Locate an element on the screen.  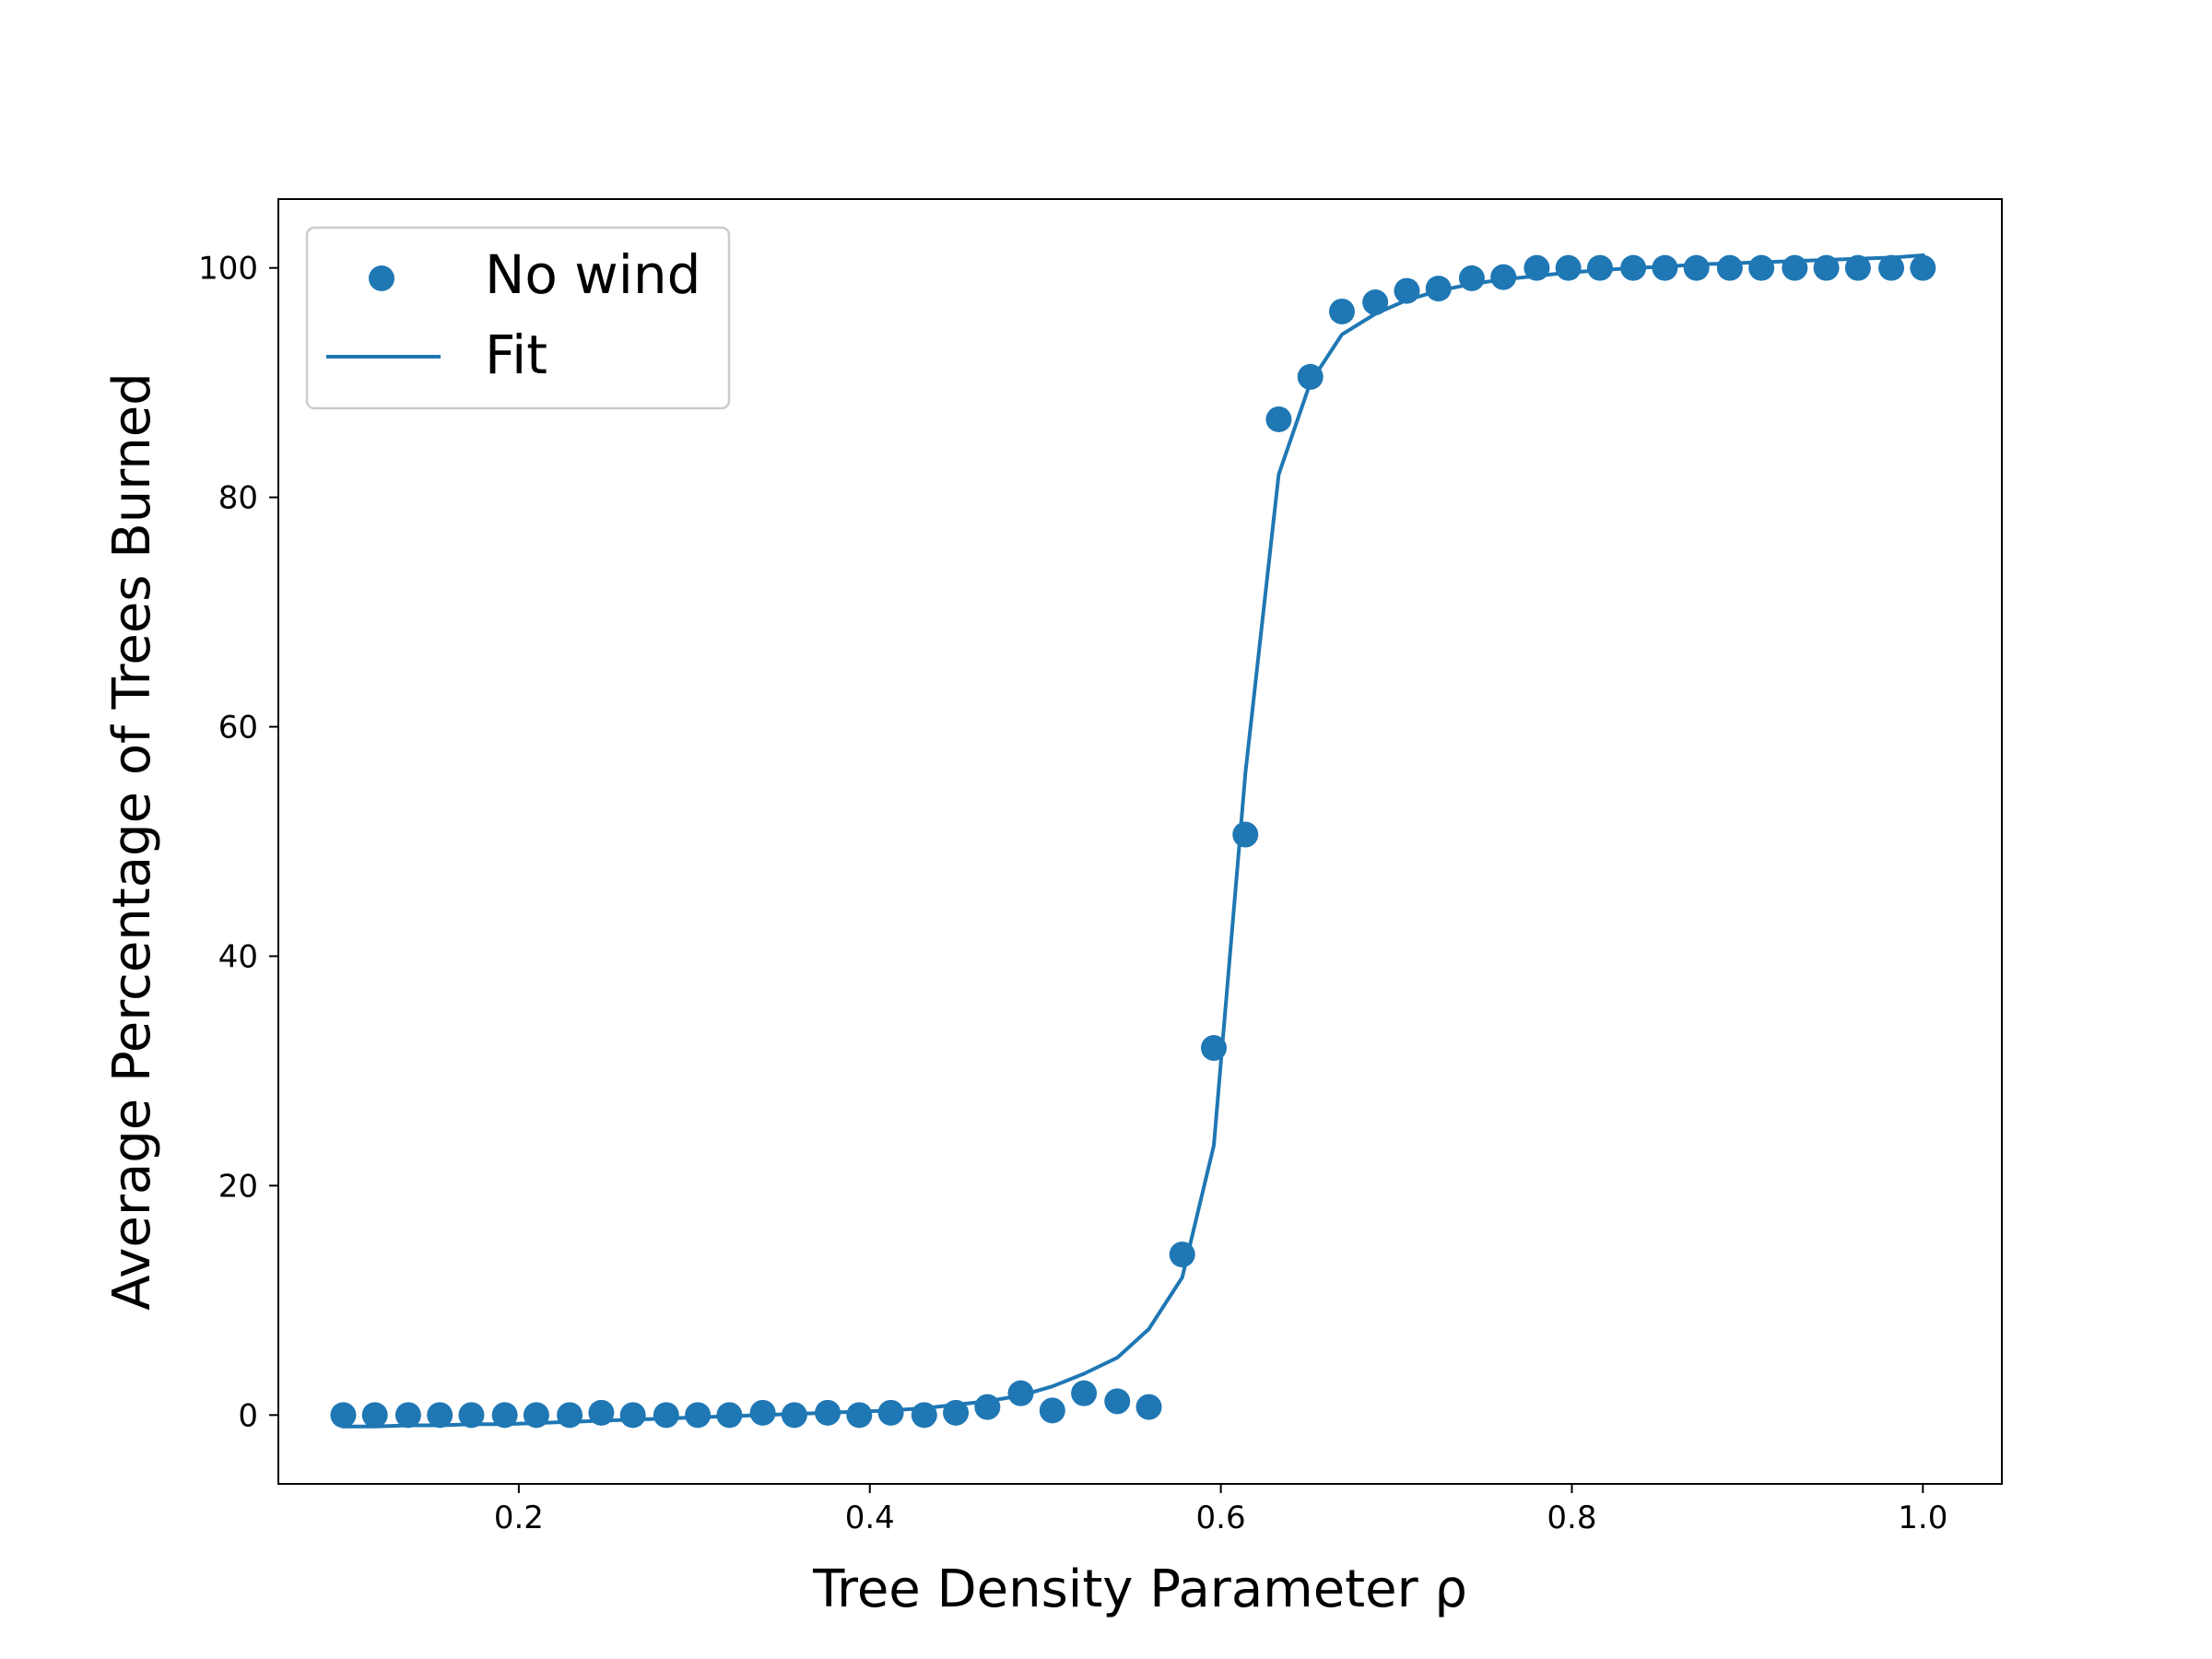
x-axis-label: Tree Density Parameter ρ is located at coordinates (1139, 1589).